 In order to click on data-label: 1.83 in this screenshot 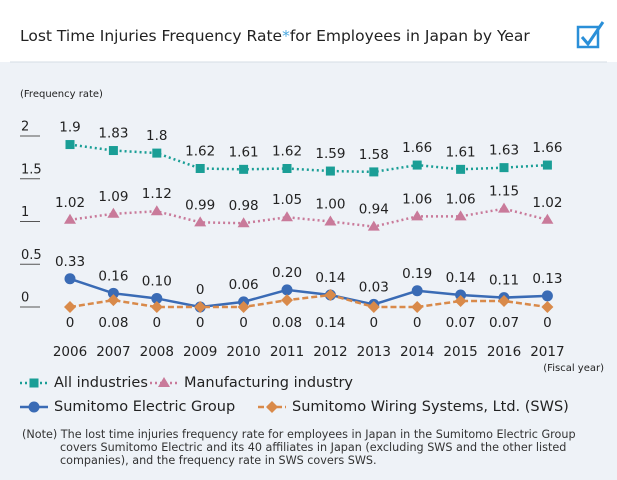, I will do `click(113, 134)`.